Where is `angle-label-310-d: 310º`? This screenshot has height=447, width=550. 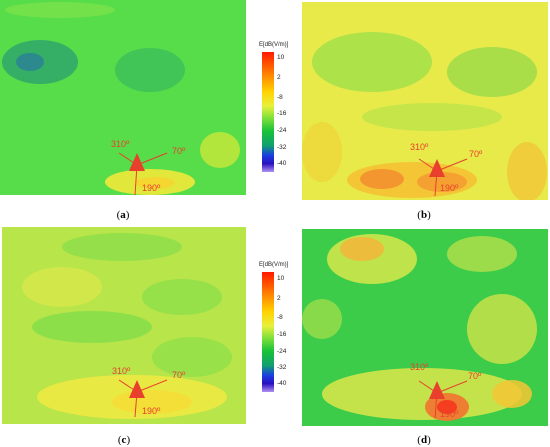 angle-label-310-d: 310º is located at coordinates (419, 367).